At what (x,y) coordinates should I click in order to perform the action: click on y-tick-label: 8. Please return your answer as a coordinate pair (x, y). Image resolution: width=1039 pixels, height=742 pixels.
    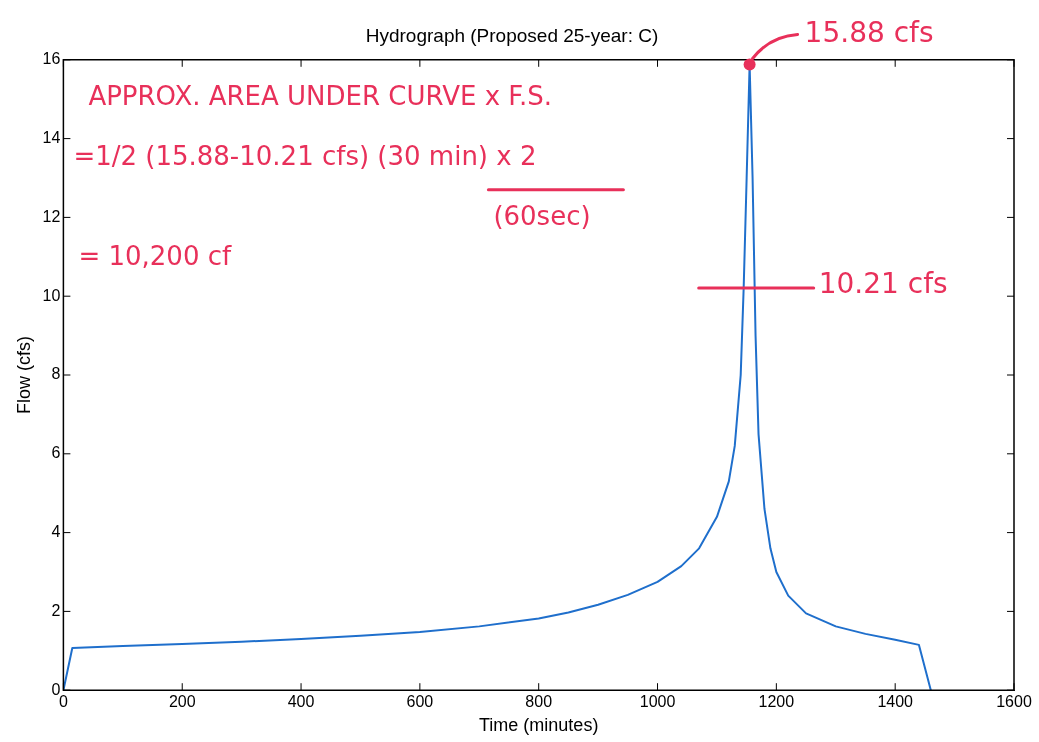
    Looking at the image, I should click on (56, 374).